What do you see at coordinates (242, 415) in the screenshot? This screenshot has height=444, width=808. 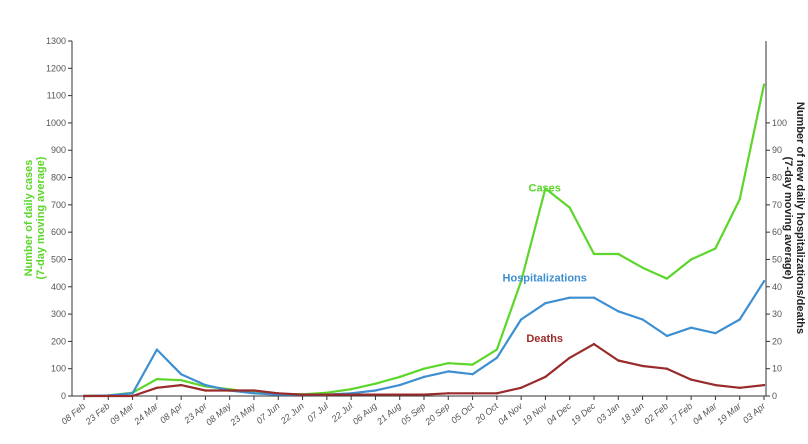 I see `x-tick-label: 23 May` at bounding box center [242, 415].